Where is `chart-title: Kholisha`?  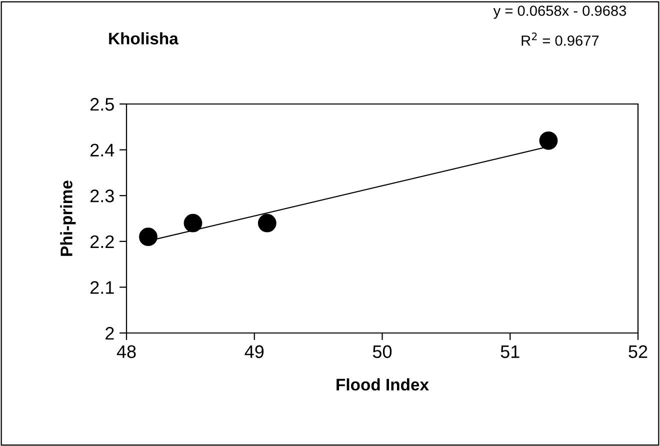
chart-title: Kholisha is located at coordinates (143, 38).